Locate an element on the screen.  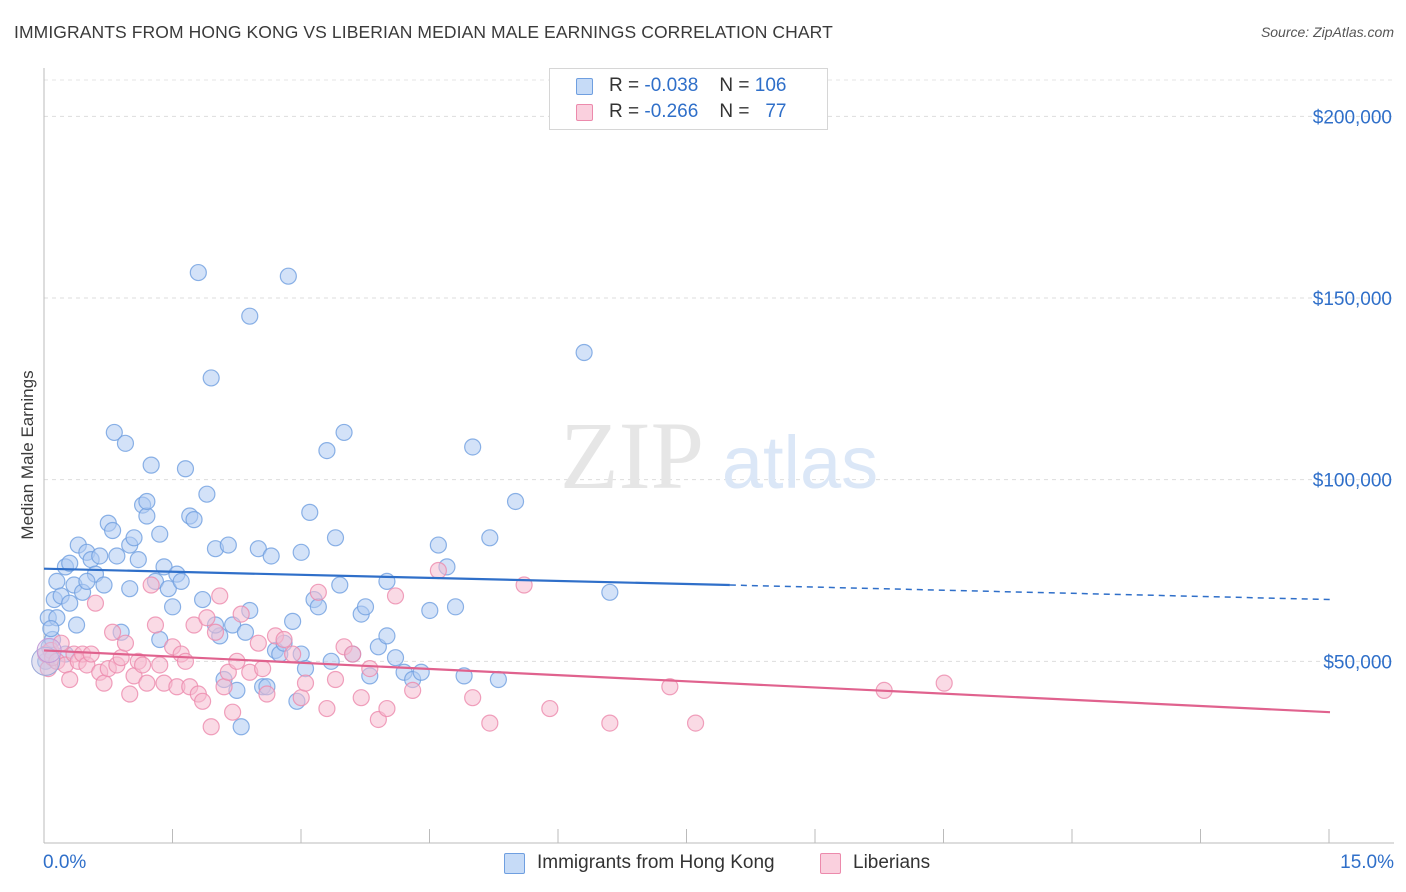
y-tick-labels: $50,000 $100,000 $150,000 $200,000 is located at coordinates (1352, 390).